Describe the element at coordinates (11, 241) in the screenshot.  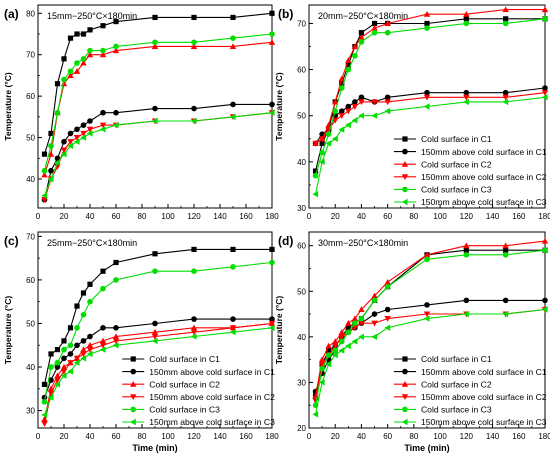
I see `panel-label: (c)` at that location.